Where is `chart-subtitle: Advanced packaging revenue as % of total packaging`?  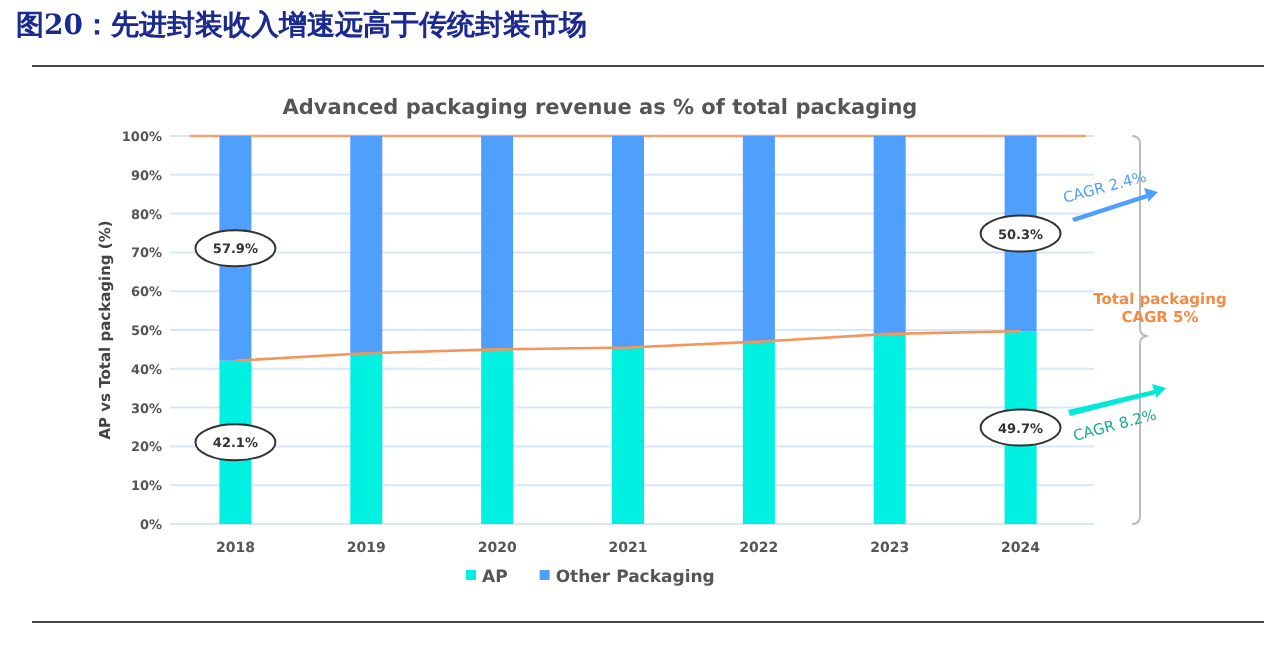 chart-subtitle: Advanced packaging revenue as % of total packaging is located at coordinates (600, 108).